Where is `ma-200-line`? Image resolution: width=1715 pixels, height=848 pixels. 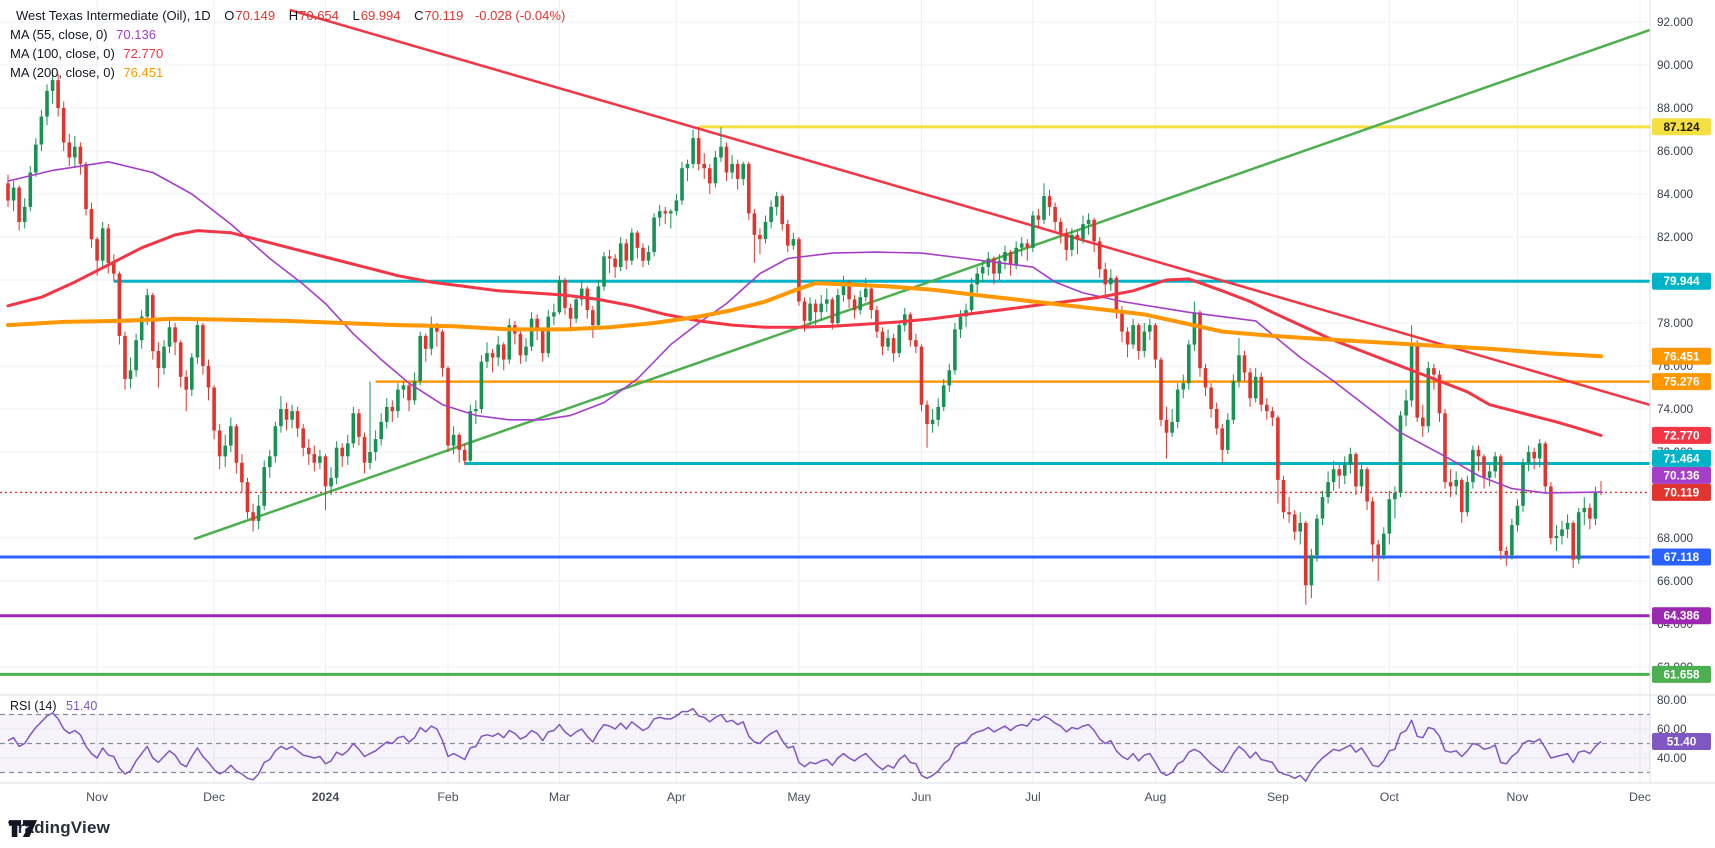 ma-200-line is located at coordinates (804, 320).